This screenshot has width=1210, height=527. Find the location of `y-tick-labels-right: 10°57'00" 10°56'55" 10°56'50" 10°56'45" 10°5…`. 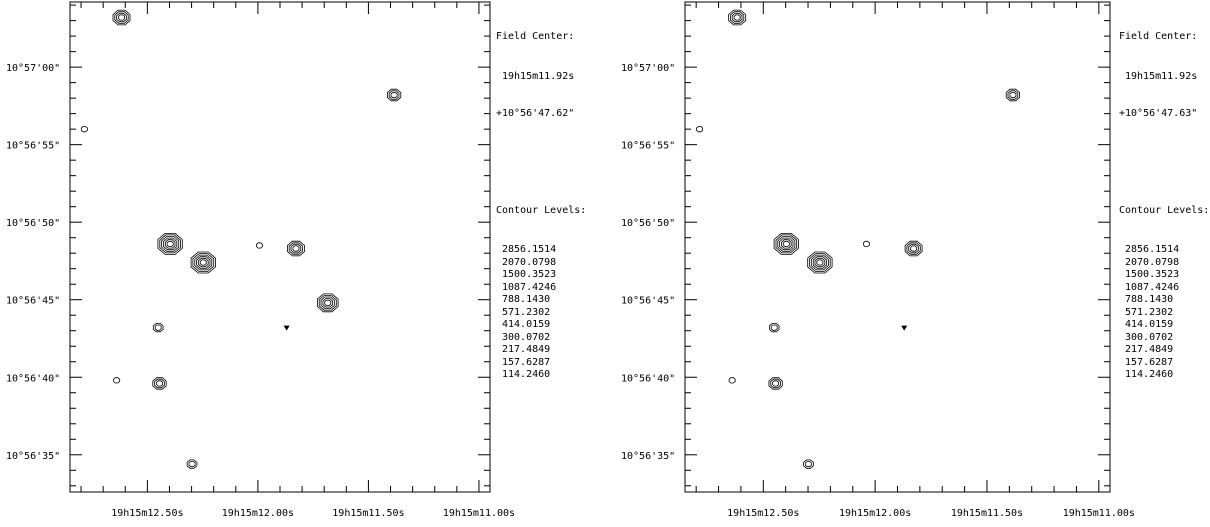

y-tick-labels-right: 10°57'00" 10°56'55" 10°56'50" 10°56'45" 10°5… is located at coordinates (648, 262).